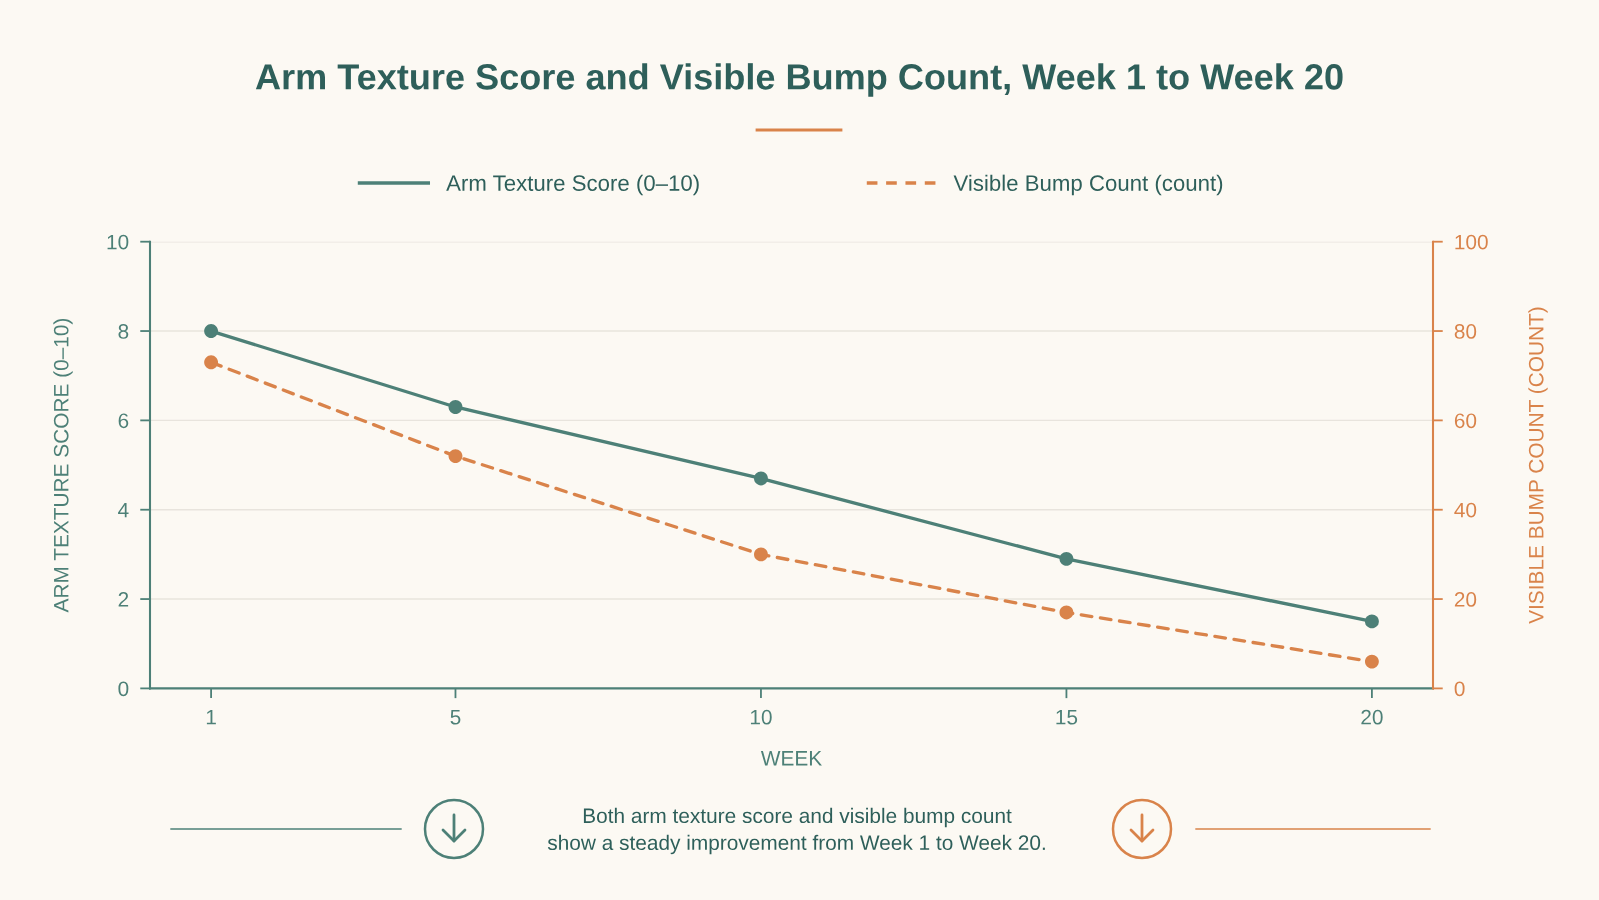  Describe the element at coordinates (123, 510) in the screenshot. I see `y-tick-label: 4` at that location.